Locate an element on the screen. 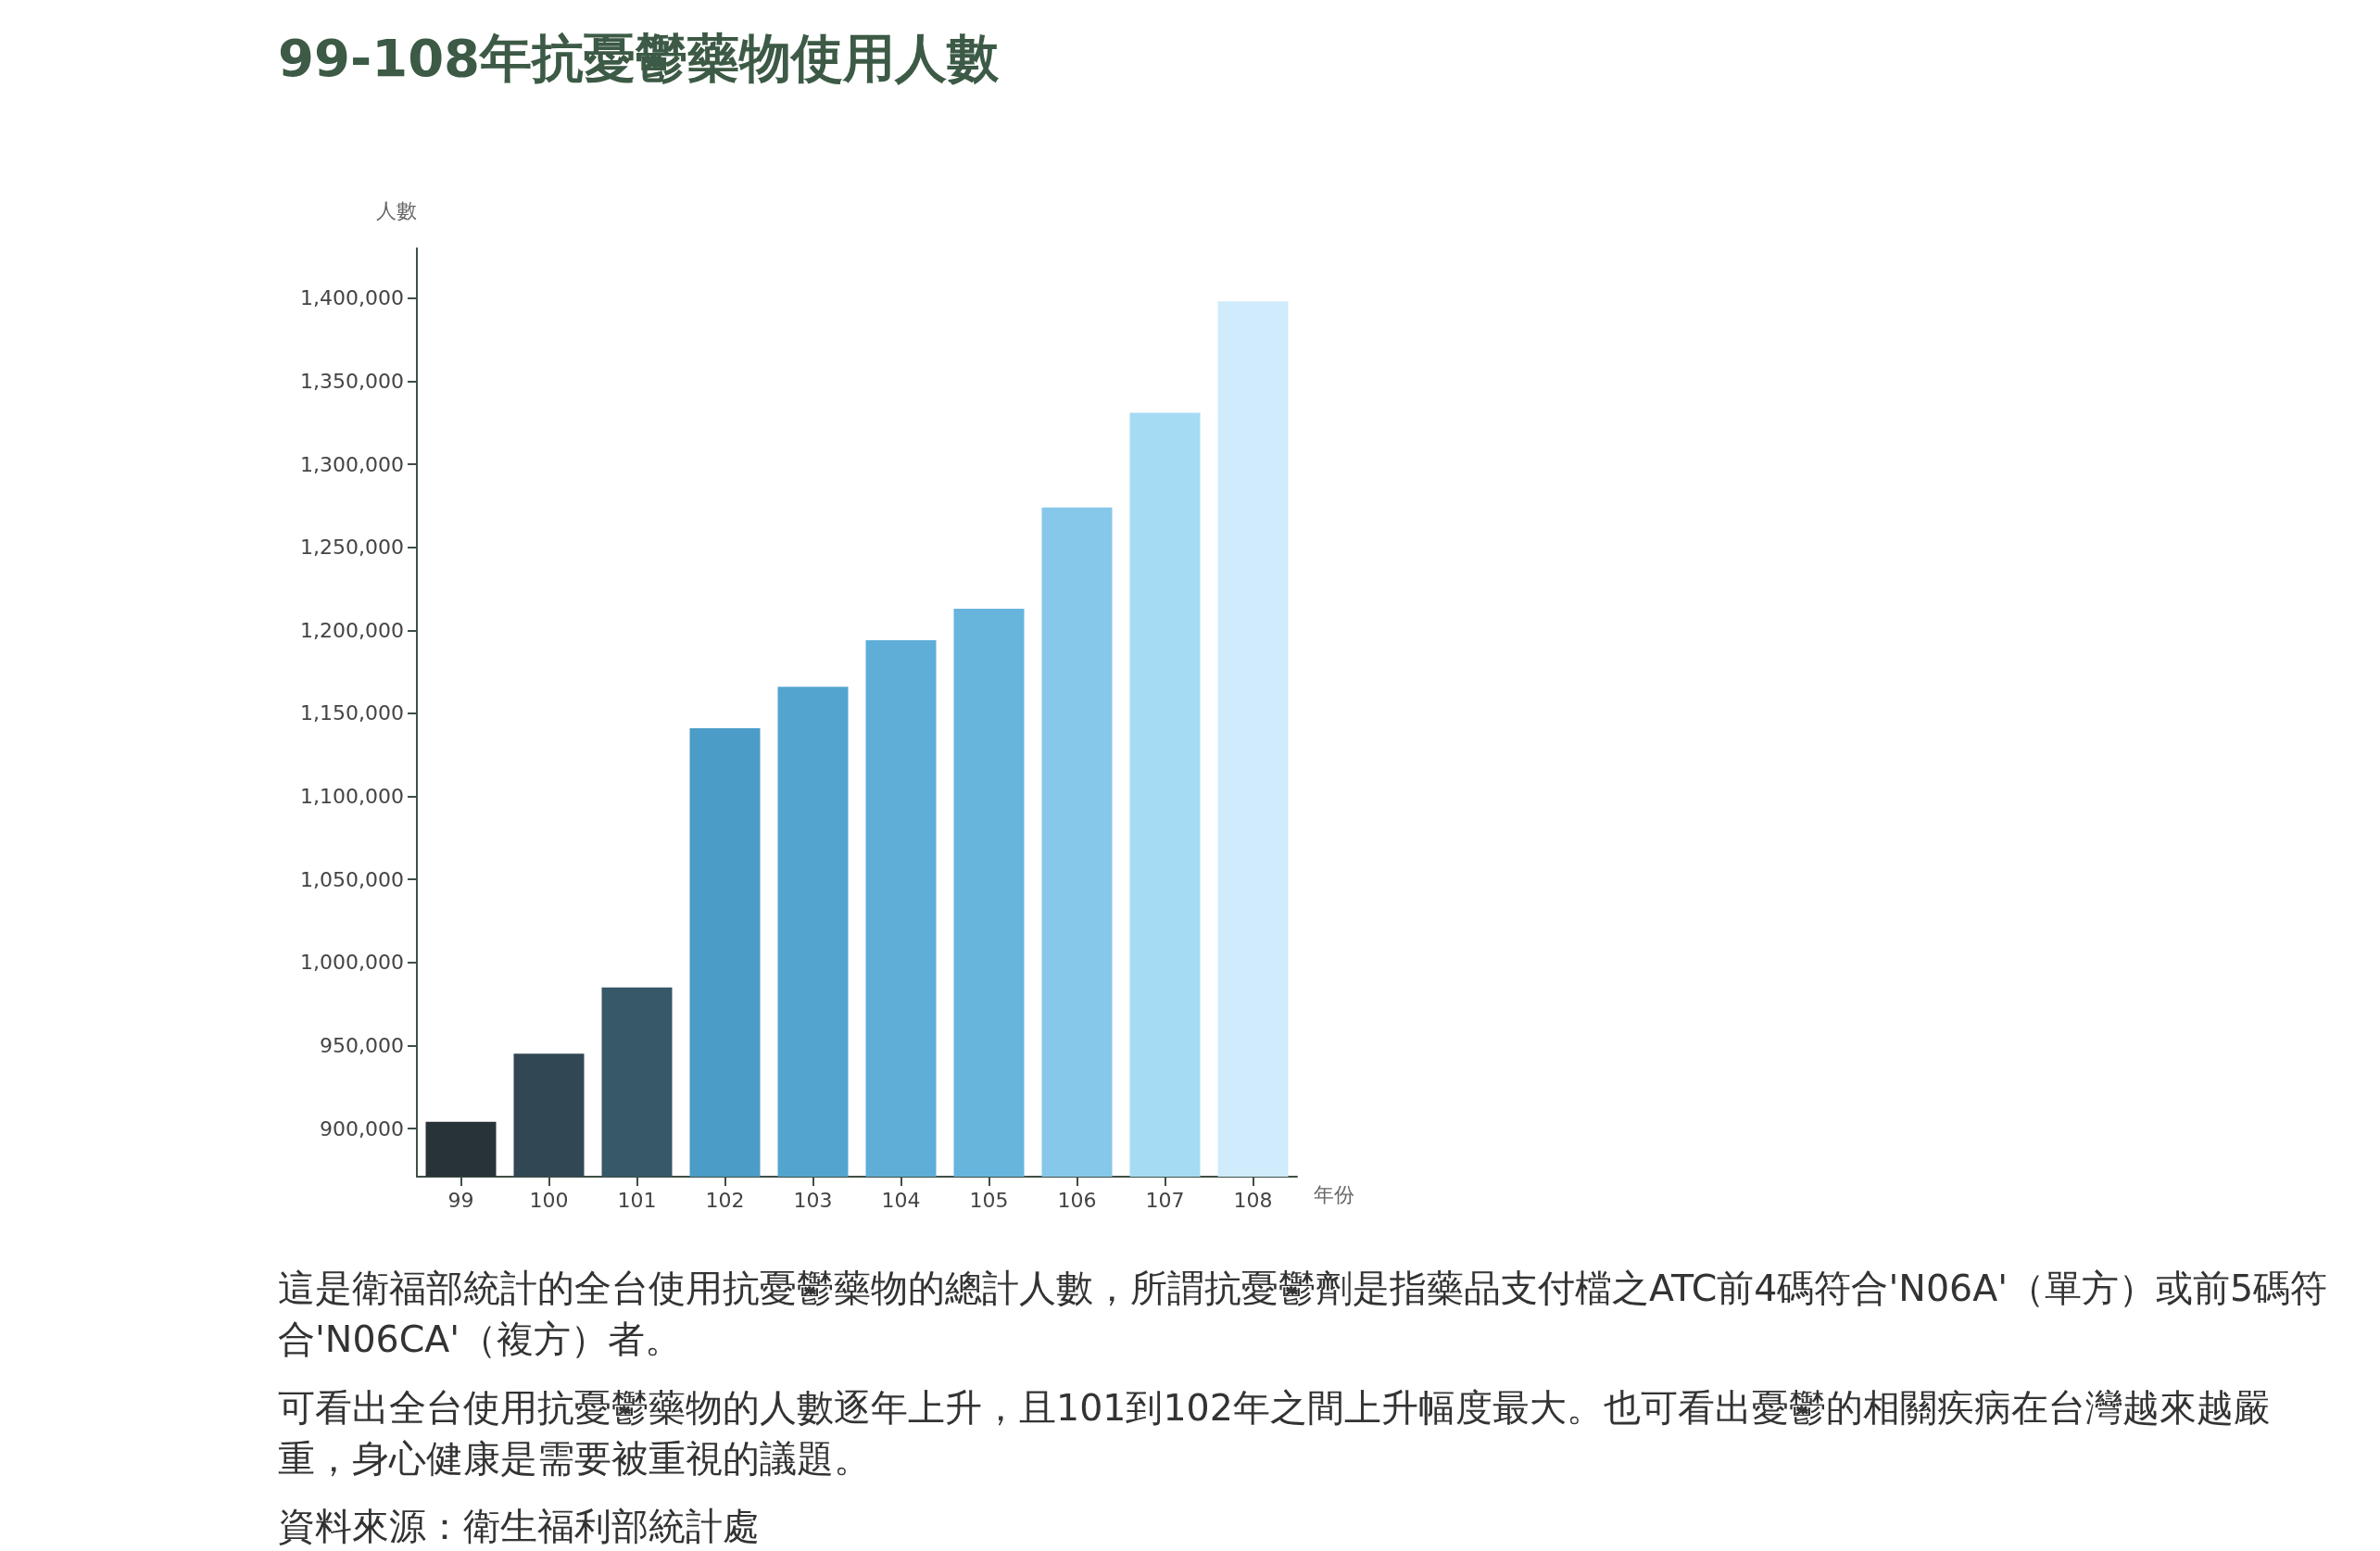 The height and width of the screenshot is (1551, 2380). y-tick-label: 1,050,000 is located at coordinates (352, 879).